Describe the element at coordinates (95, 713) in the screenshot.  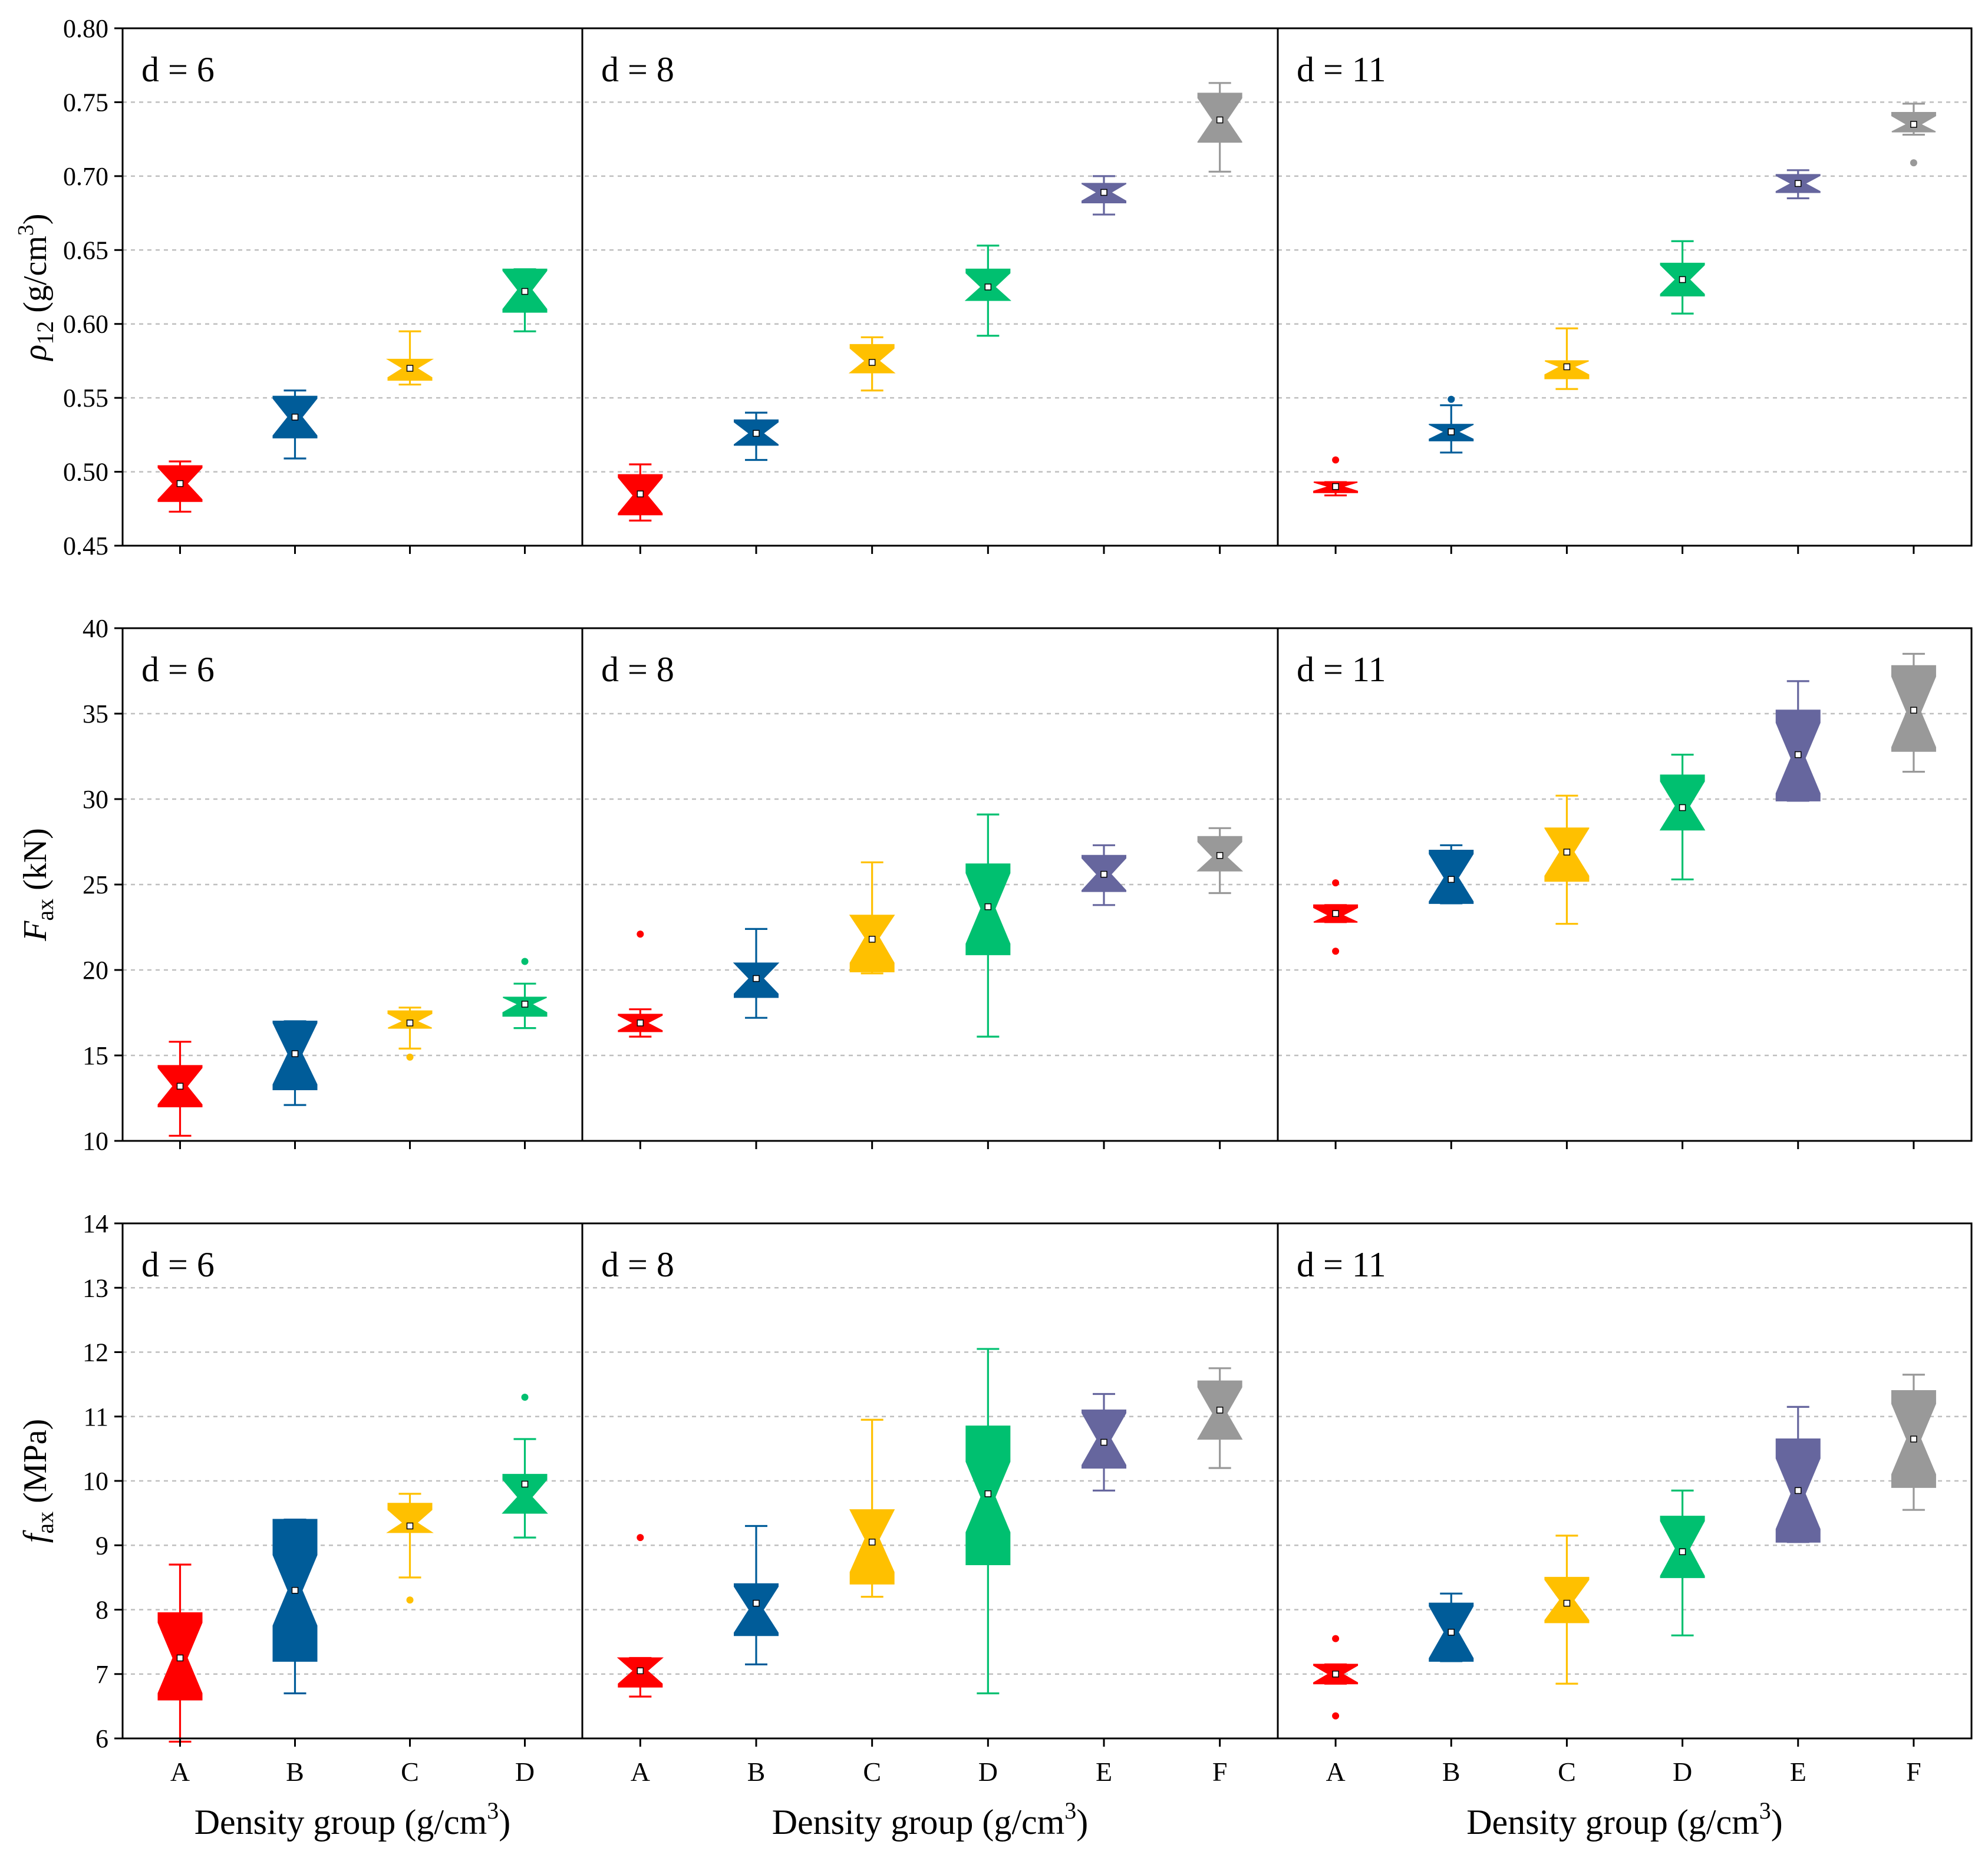
I see `y-tick-label: 35` at that location.